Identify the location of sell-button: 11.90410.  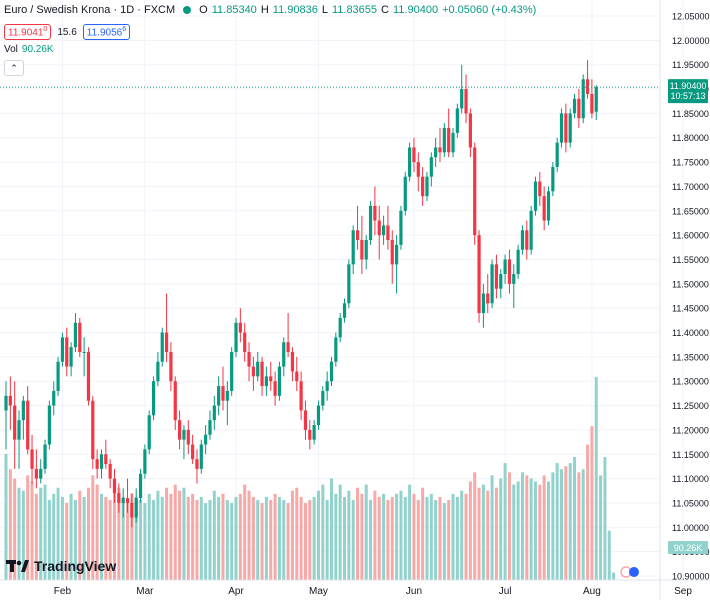
(28, 32).